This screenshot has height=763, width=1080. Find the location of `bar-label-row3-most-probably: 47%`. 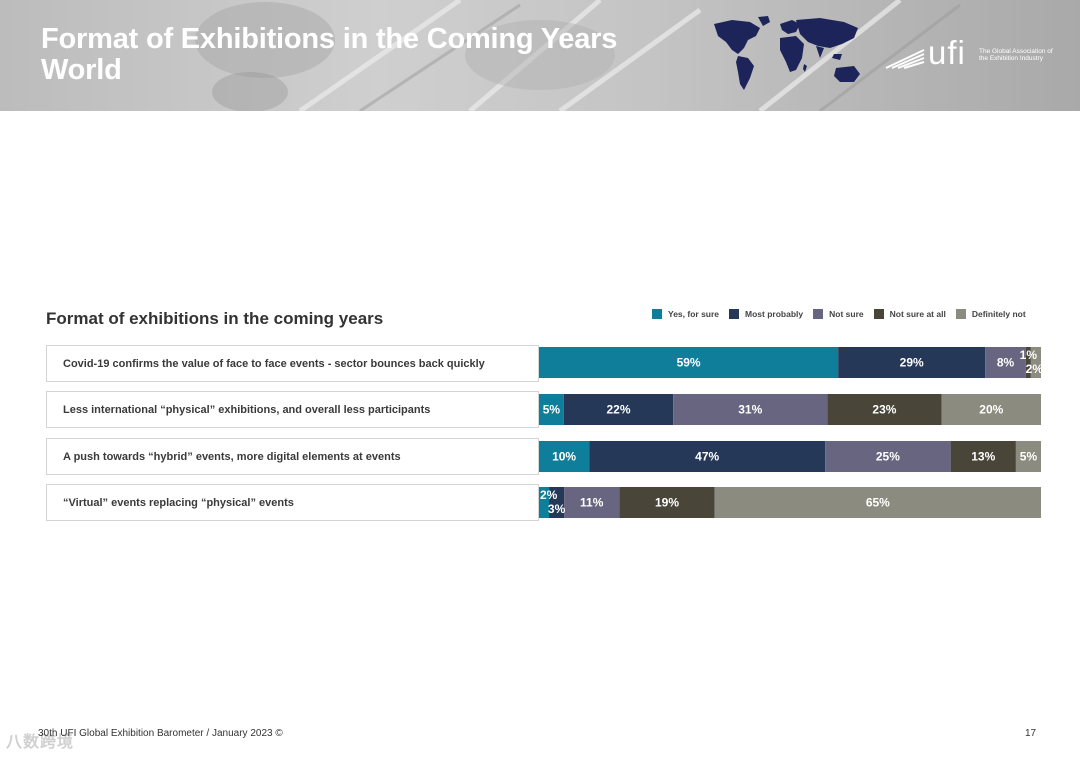

bar-label-row3-most-probably: 47% is located at coordinates (707, 457).